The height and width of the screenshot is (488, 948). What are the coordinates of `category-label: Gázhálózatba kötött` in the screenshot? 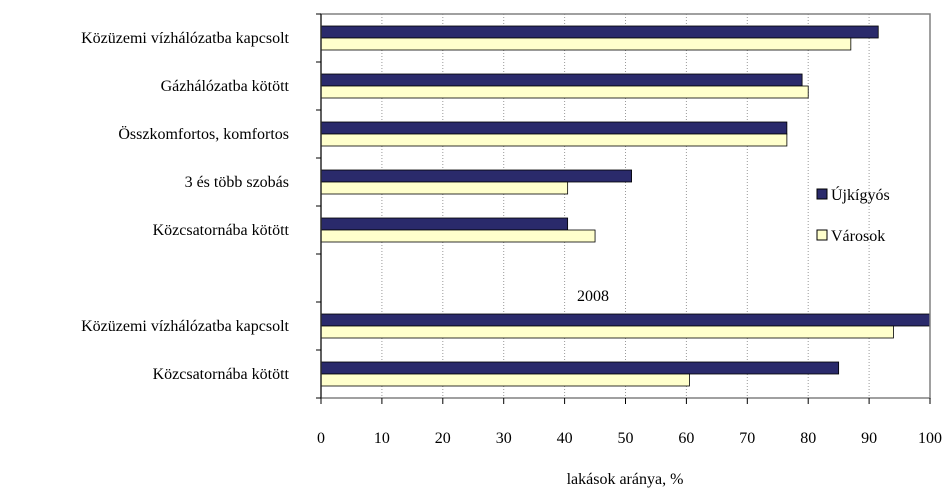 It's located at (225, 86).